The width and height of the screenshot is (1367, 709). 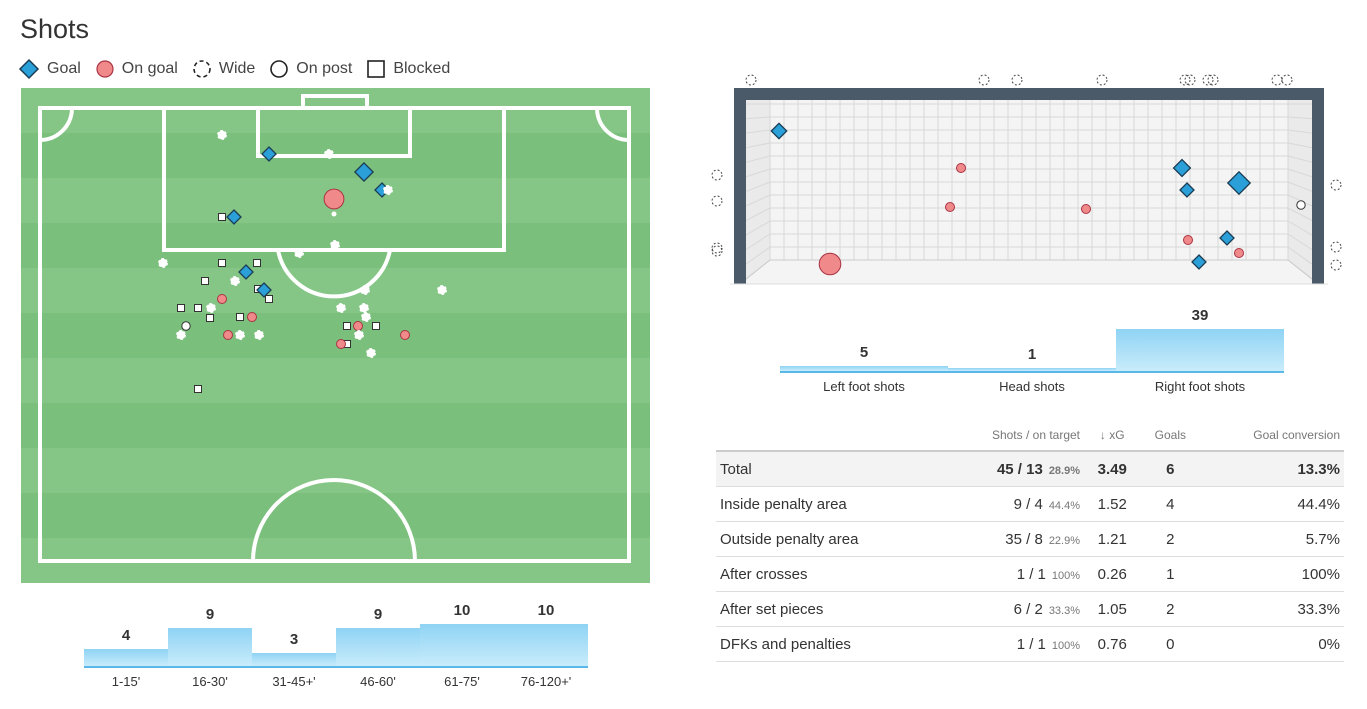 What do you see at coordinates (1032, 347) in the screenshot?
I see `body-part-bar: 1 Head shots` at bounding box center [1032, 347].